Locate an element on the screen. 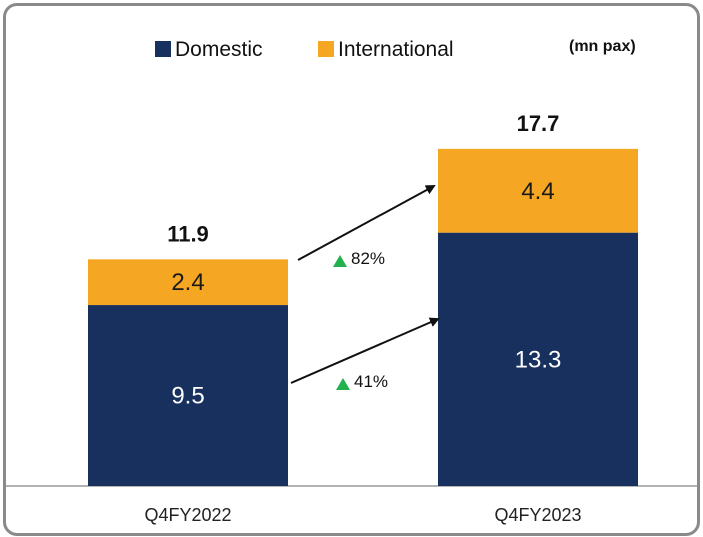  value-label-domestic-q4fy2023: 13.3 is located at coordinates (538, 359).